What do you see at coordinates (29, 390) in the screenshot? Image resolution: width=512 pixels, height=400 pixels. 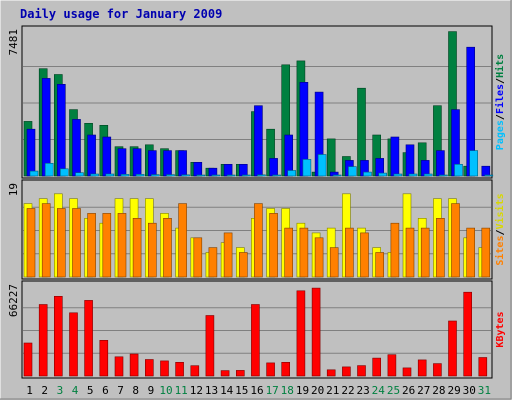 I see `day-label: 1` at bounding box center [29, 390].